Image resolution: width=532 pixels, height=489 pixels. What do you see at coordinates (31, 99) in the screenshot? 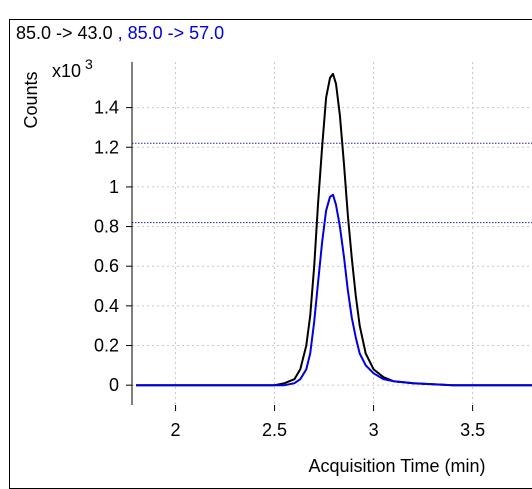
I see `y-axis-label: Counts` at bounding box center [31, 99].